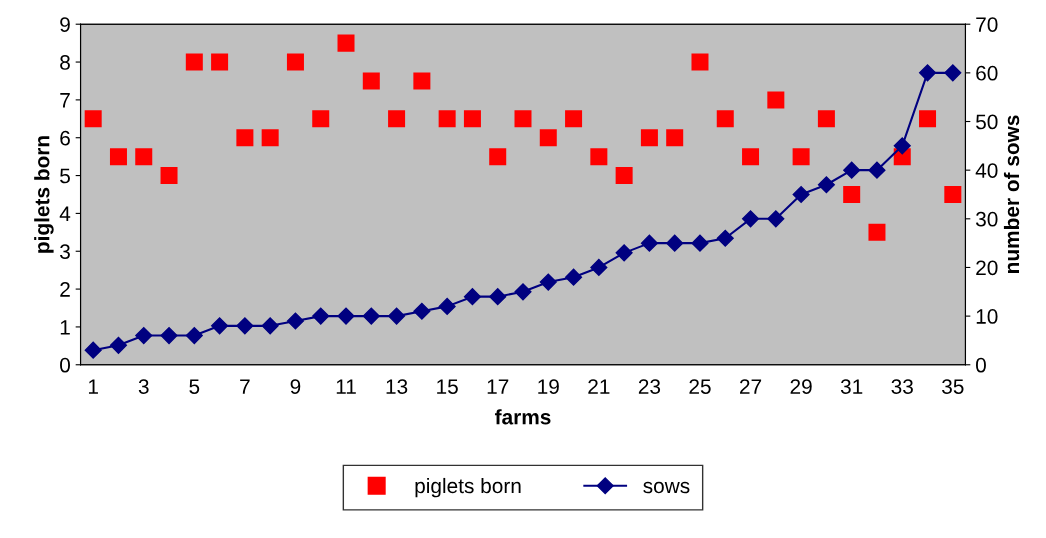  What do you see at coordinates (801, 386) in the screenshot?
I see `x-tick-label: 29` at bounding box center [801, 386].